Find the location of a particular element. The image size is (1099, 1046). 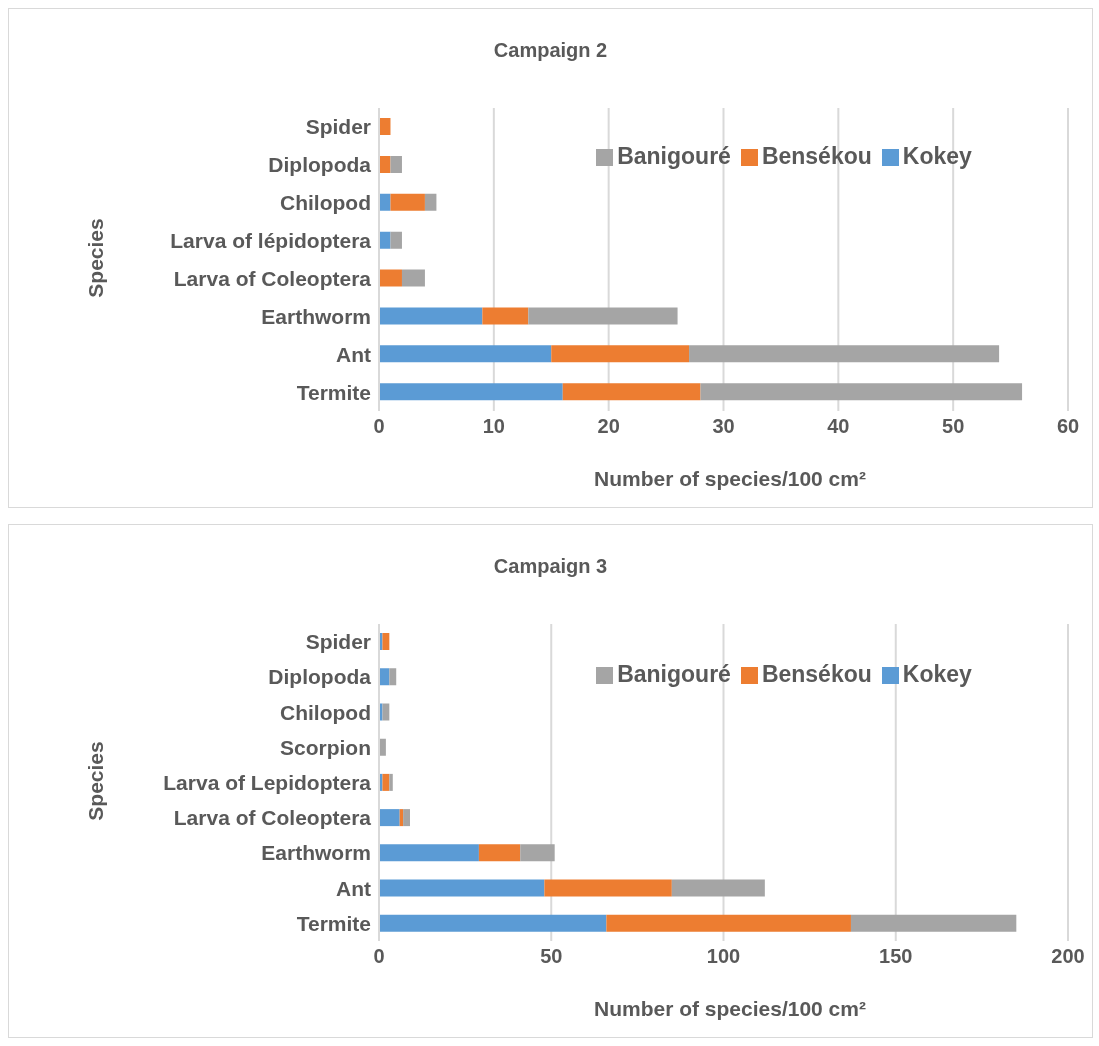

chart-title: Campaign 2 is located at coordinates (550, 50).